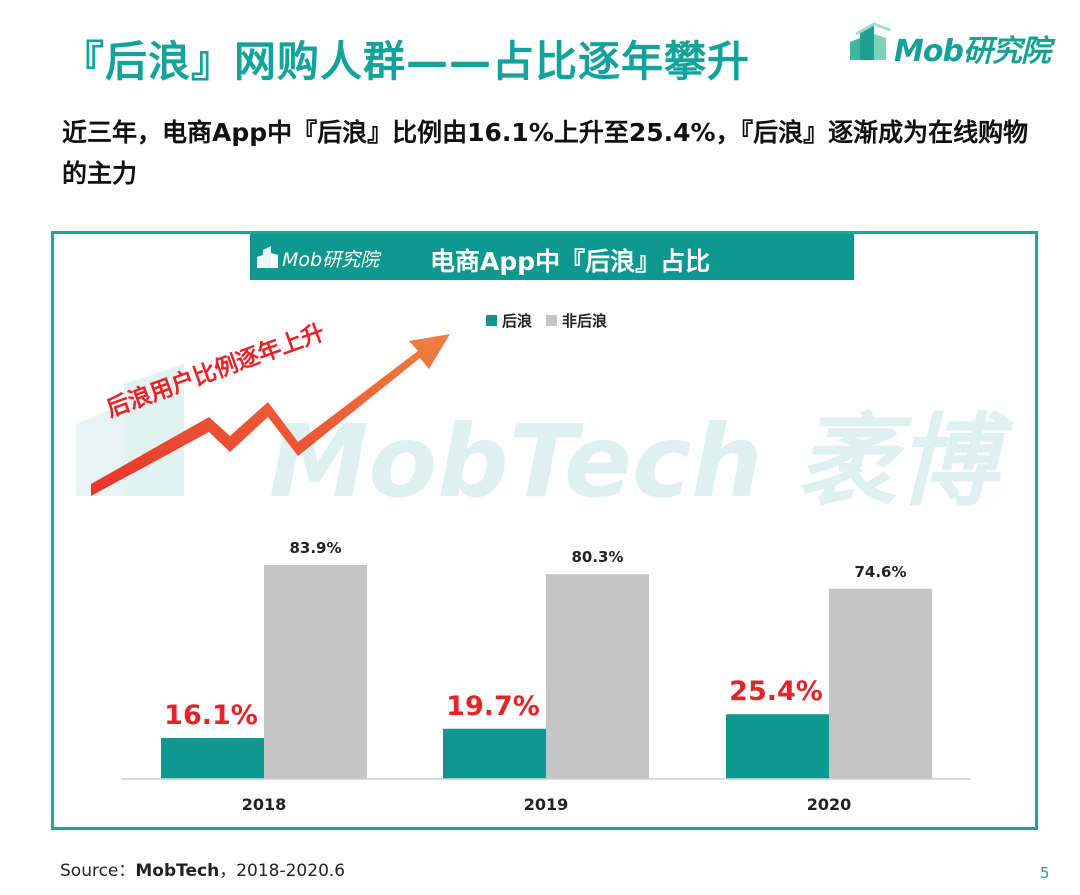  What do you see at coordinates (597, 676) in the screenshot?
I see `bar-fei-houlang-2019` at bounding box center [597, 676].